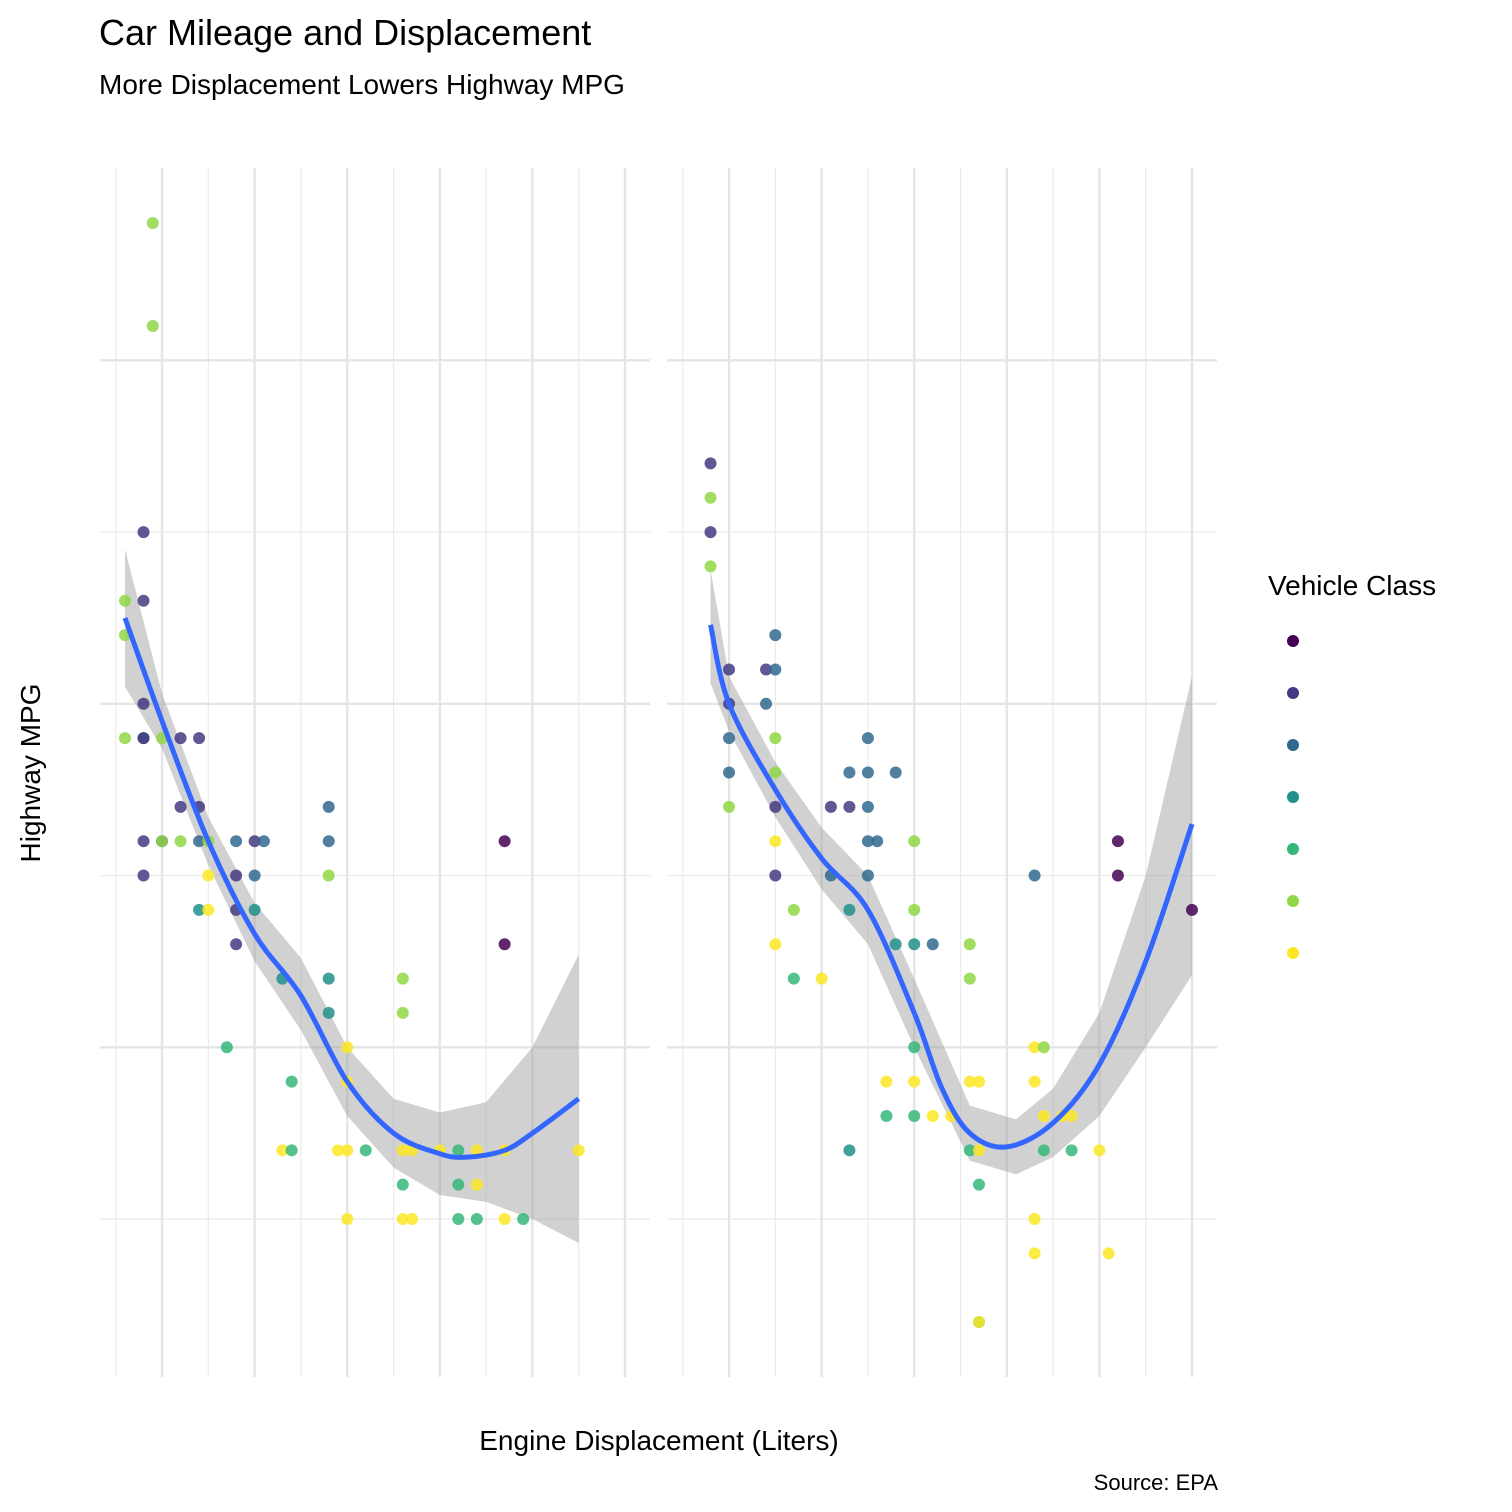 The width and height of the screenshot is (1512, 1512). I want to click on chart-title: Car Mileage and Displacement, so click(345, 32).